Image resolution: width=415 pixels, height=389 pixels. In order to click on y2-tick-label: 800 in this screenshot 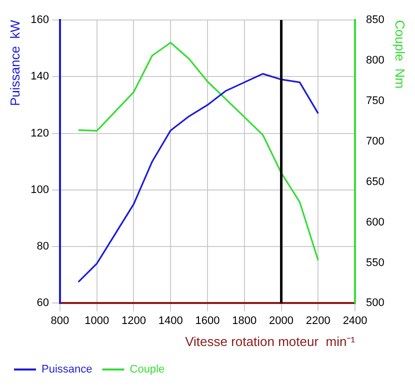, I will do `click(375, 60)`.